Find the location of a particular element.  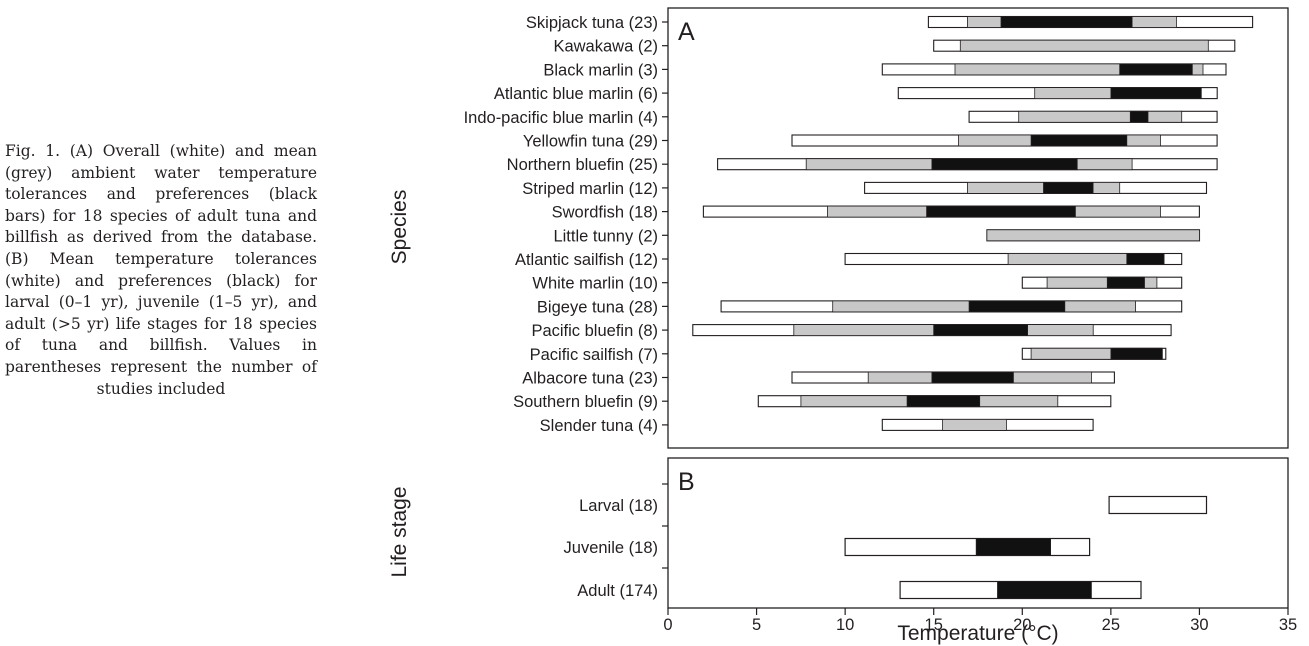

preference-range-bar-adult is located at coordinates (1044, 590).